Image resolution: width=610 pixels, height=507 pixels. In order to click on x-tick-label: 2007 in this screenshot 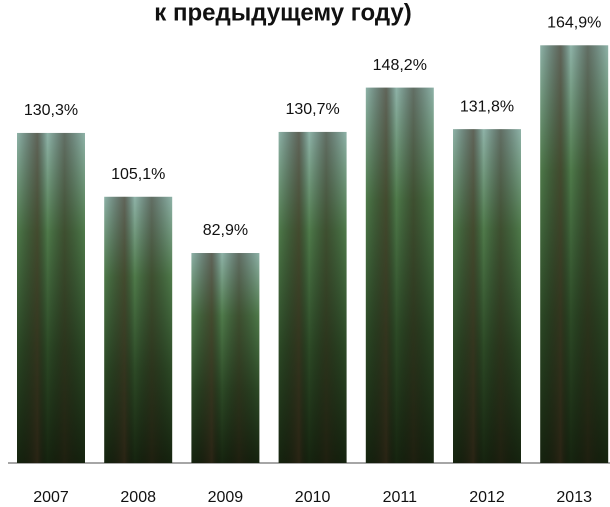, I will do `click(51, 497)`.